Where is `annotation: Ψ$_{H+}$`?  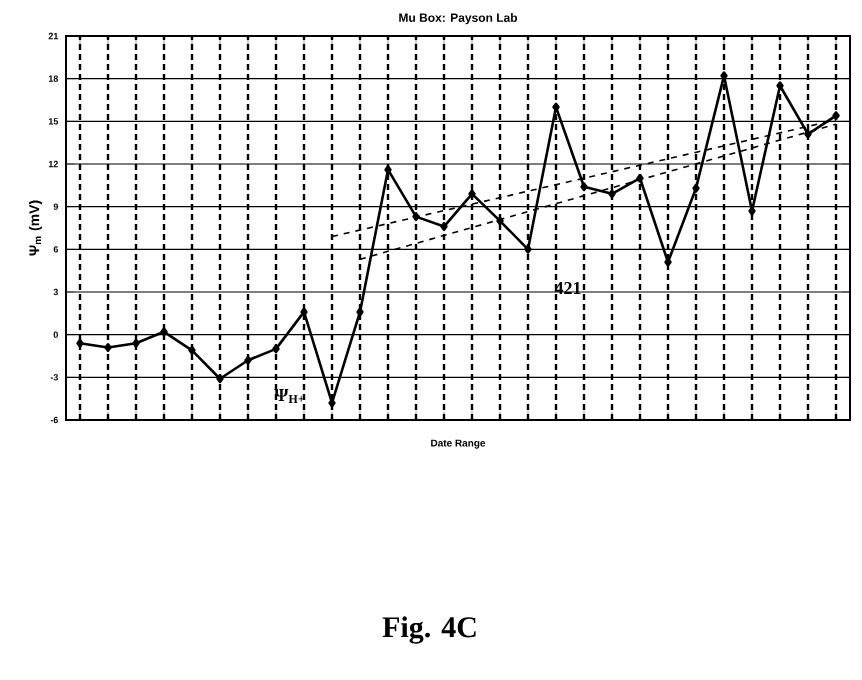
annotation: Ψ$_{H+}$ is located at coordinates (289, 396).